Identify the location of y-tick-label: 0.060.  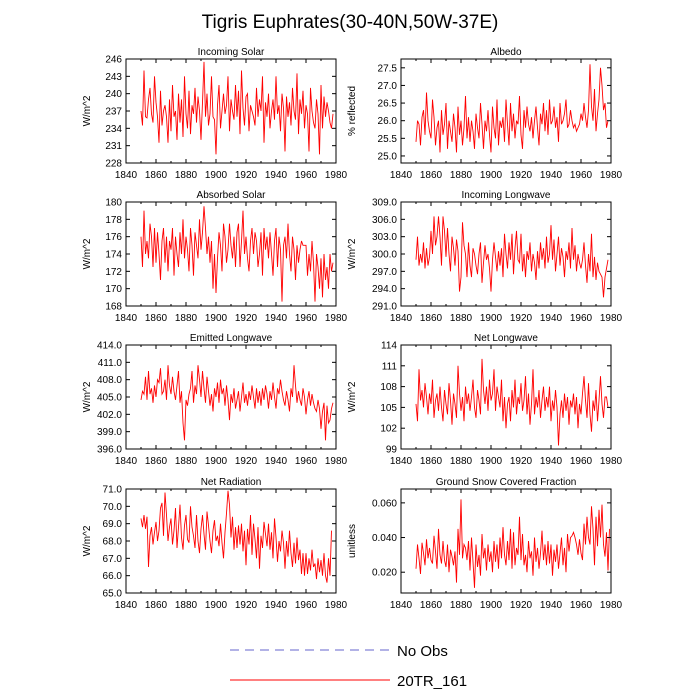
(384, 503).